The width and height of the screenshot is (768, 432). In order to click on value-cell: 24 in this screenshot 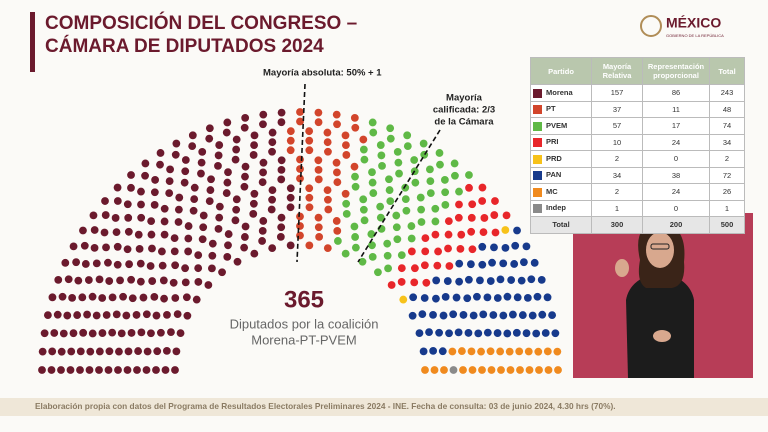, I will do `click(676, 142)`.